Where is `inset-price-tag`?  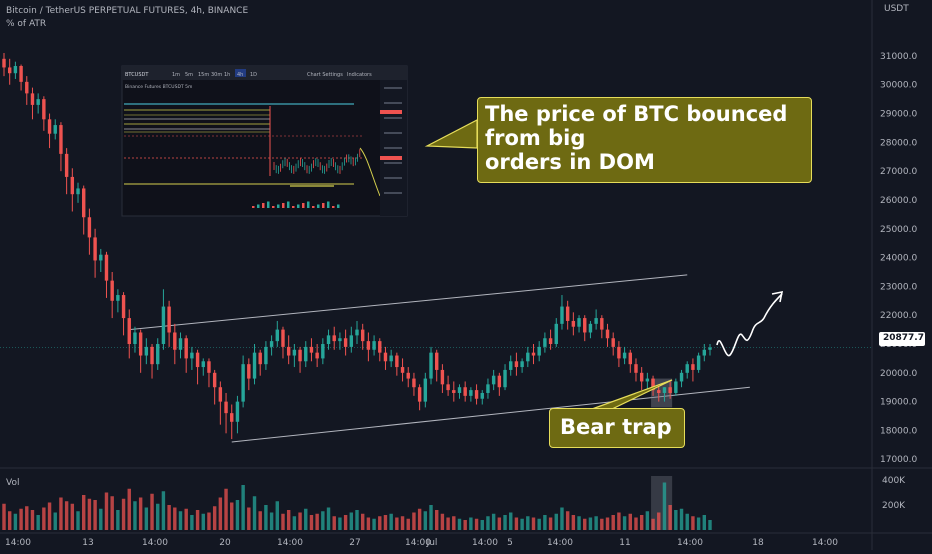 inset-price-tag is located at coordinates (391, 112).